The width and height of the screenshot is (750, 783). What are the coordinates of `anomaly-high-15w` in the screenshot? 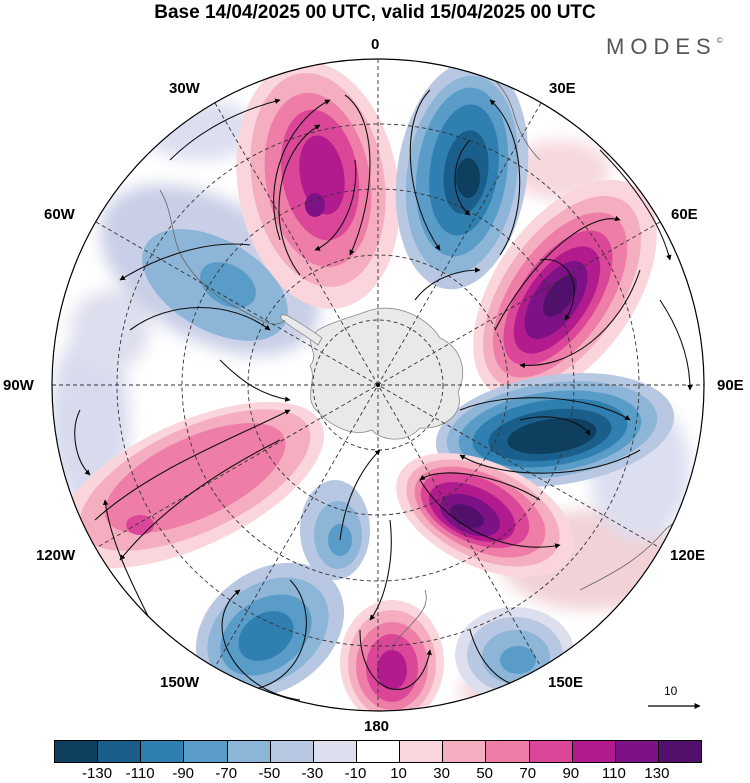 It's located at (318, 185).